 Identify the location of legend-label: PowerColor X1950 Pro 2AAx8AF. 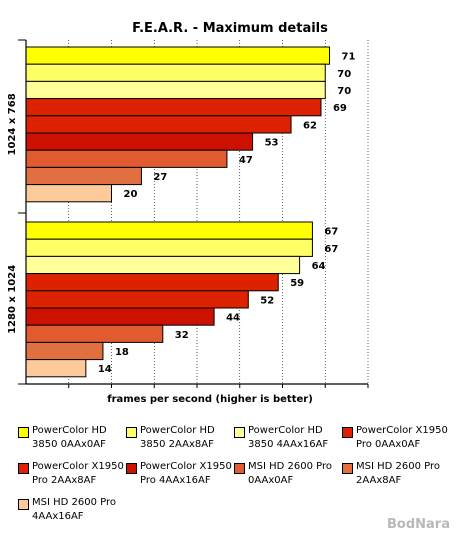
(80, 474).